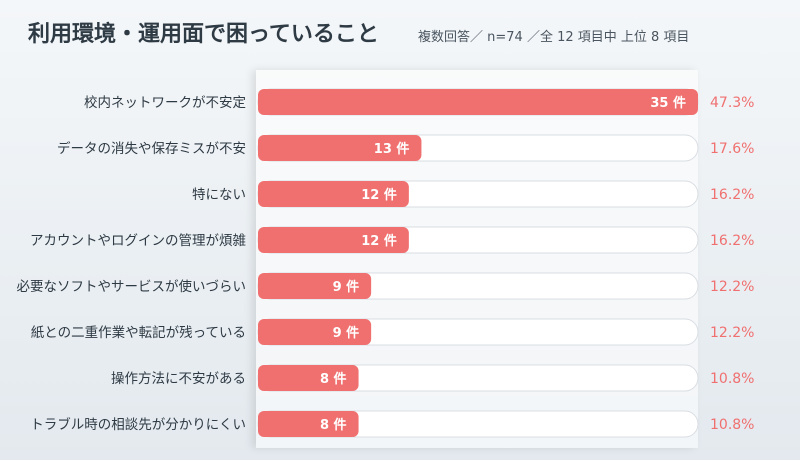 The width and height of the screenshot is (800, 460). What do you see at coordinates (138, 332) in the screenshot?
I see `category-label: 紙との二重作業や転記が残っている` at bounding box center [138, 332].